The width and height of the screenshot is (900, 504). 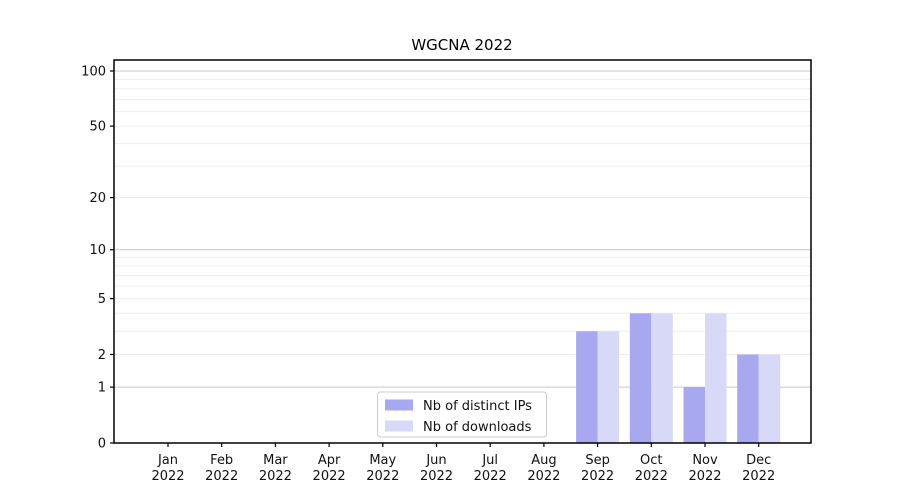 I want to click on x-tick-label-month: Sep, so click(x=597, y=460).